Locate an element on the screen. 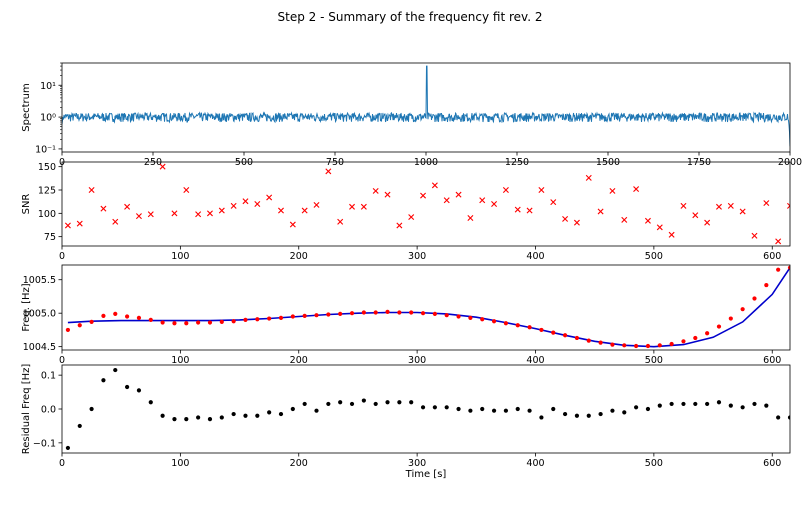  x-tick-label: 300 is located at coordinates (417, 463).